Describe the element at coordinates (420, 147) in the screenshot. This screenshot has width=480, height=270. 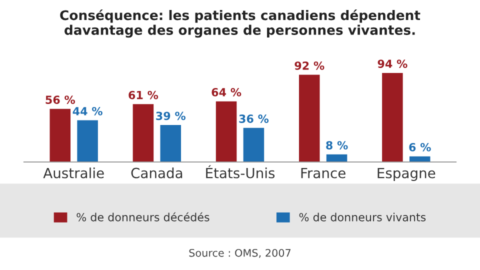
I see `data-label: 6 %` at that location.